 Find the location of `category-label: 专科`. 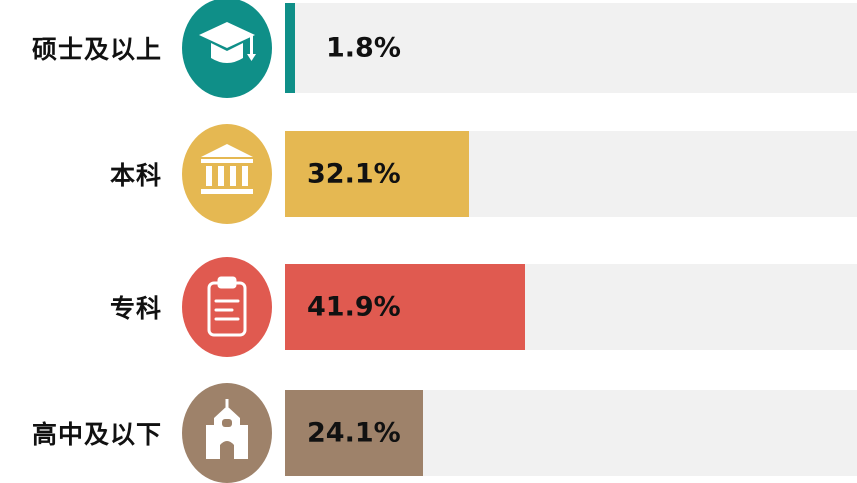

category-label: 专科 is located at coordinates (135, 308).